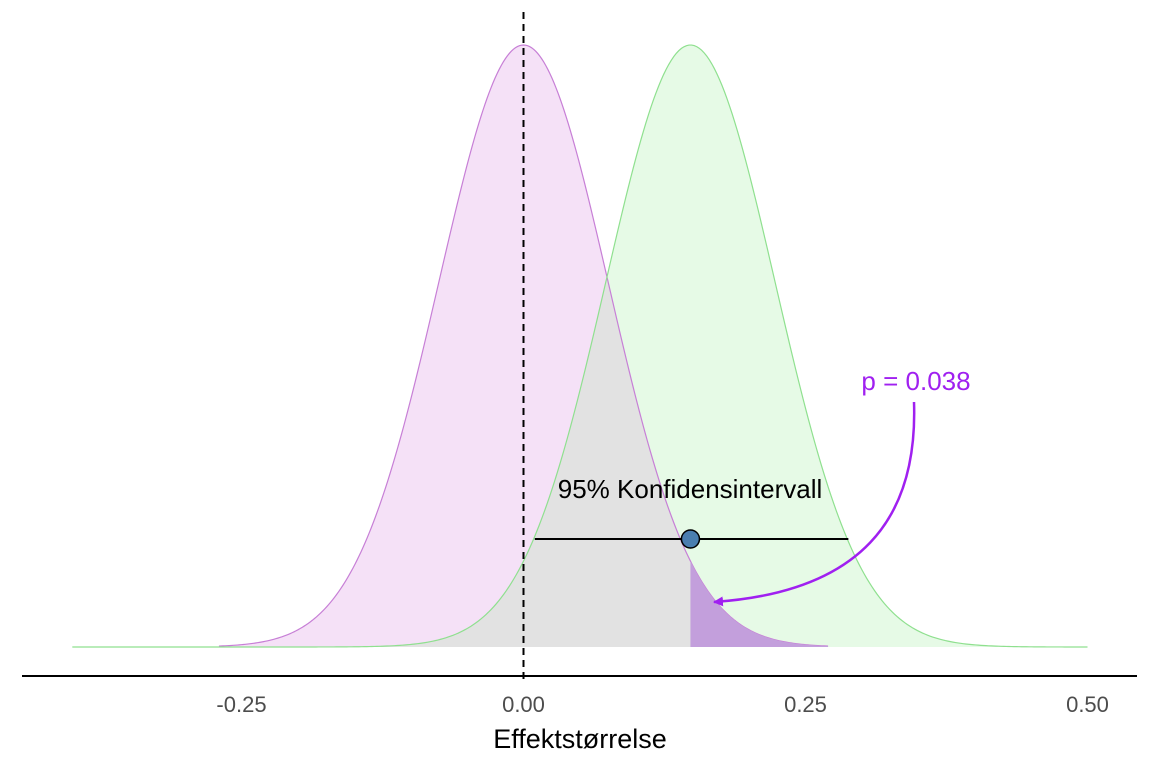 The width and height of the screenshot is (1152, 768). Describe the element at coordinates (580, 739) in the screenshot. I see `x-axis-title: Effektstørrelse` at that location.